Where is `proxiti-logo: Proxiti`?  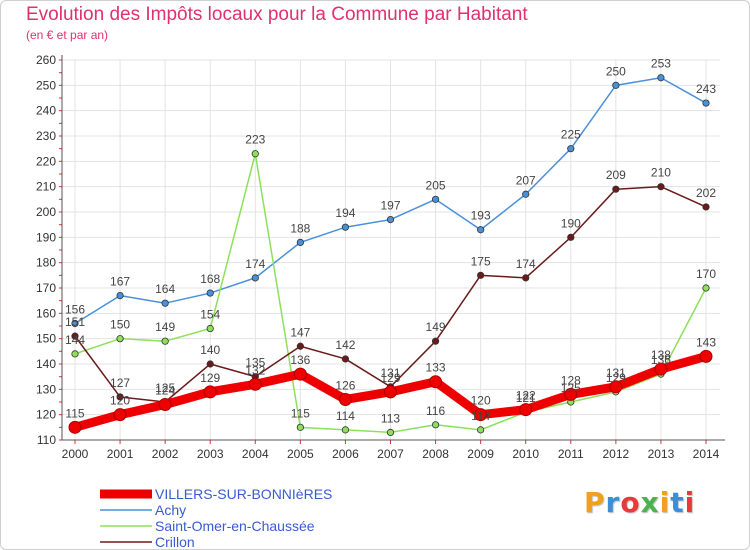
proxiti-logo: Proxiti is located at coordinates (639, 502).